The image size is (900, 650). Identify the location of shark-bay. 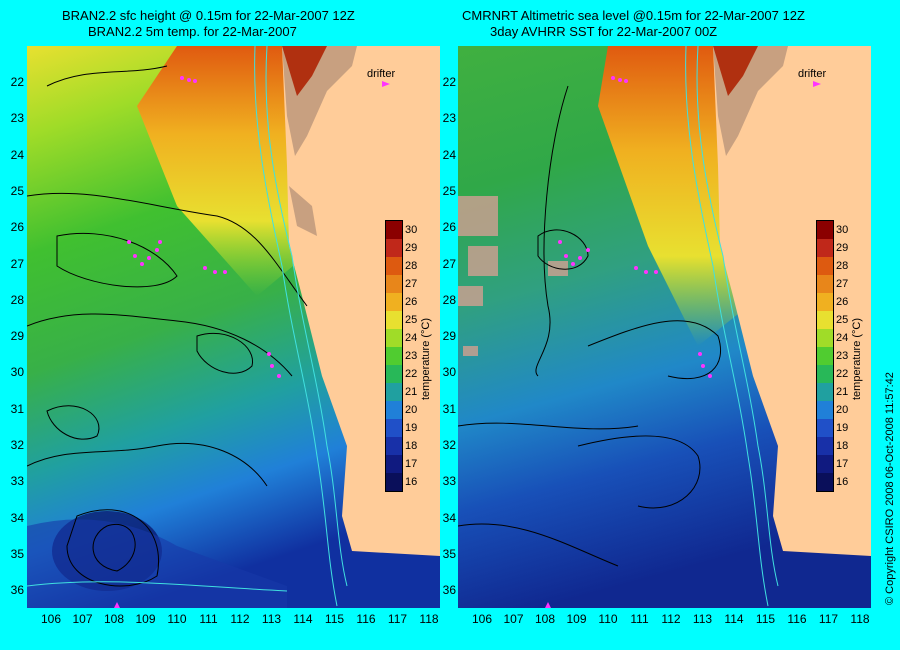
(303, 211).